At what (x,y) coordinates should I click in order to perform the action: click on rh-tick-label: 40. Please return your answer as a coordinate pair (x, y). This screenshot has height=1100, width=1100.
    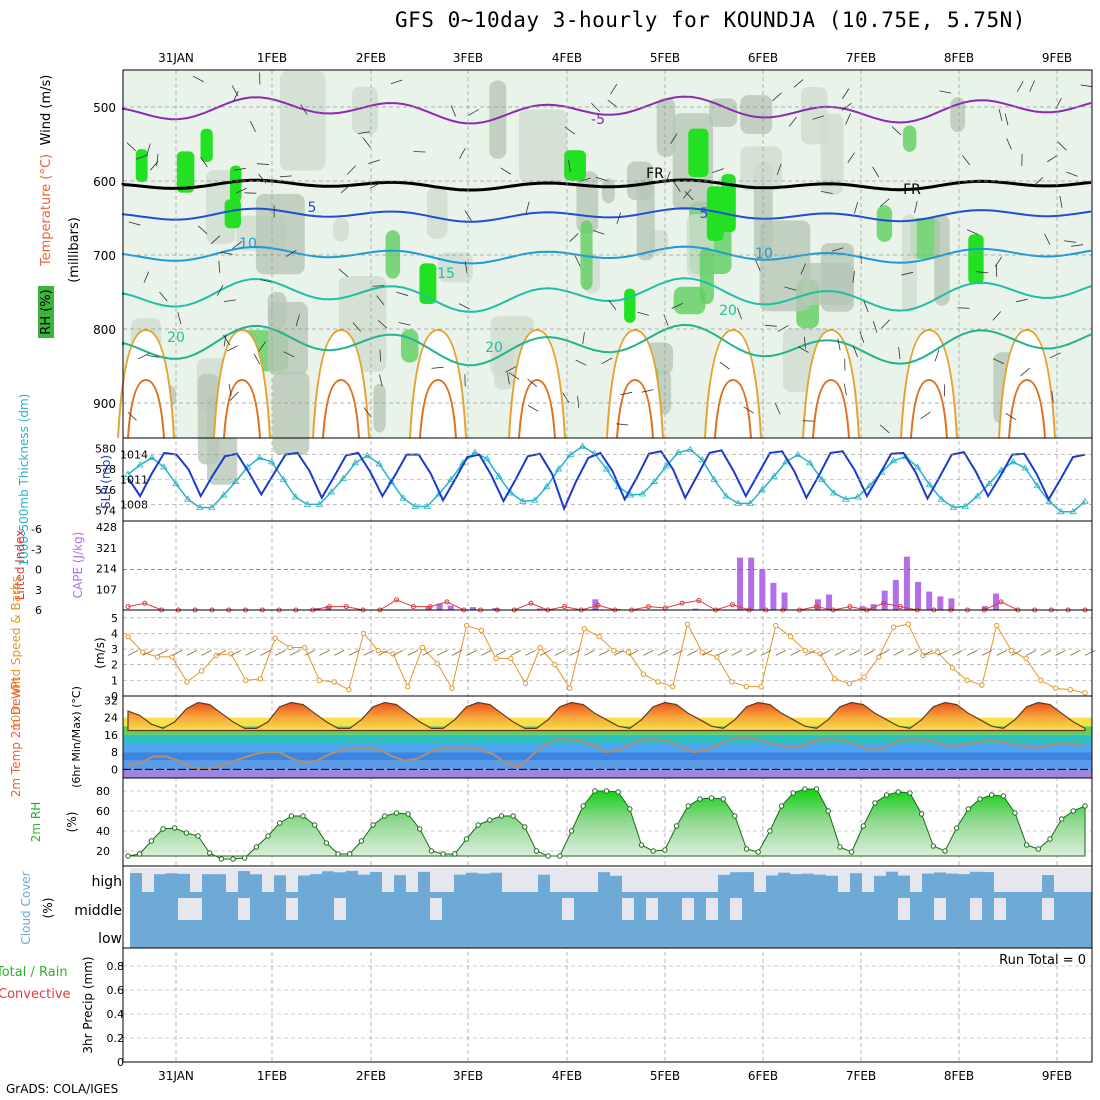
    Looking at the image, I should click on (103, 831).